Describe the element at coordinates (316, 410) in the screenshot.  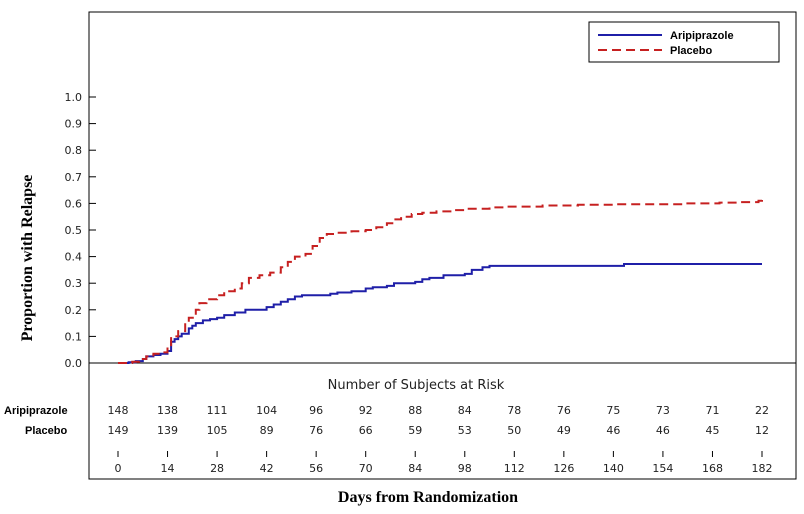
I see `risk-value-aripiprazole-4: 96` at that location.